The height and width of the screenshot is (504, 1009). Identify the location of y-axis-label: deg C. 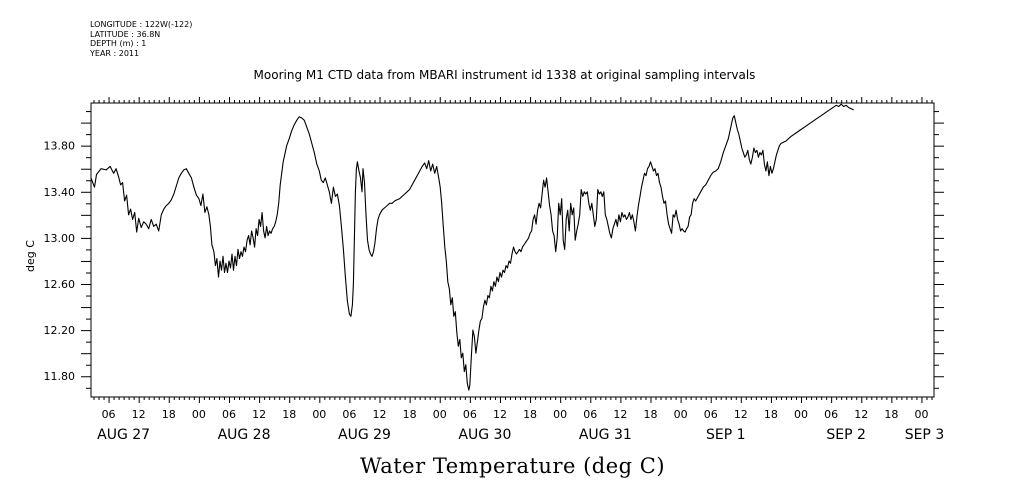
(30, 256).